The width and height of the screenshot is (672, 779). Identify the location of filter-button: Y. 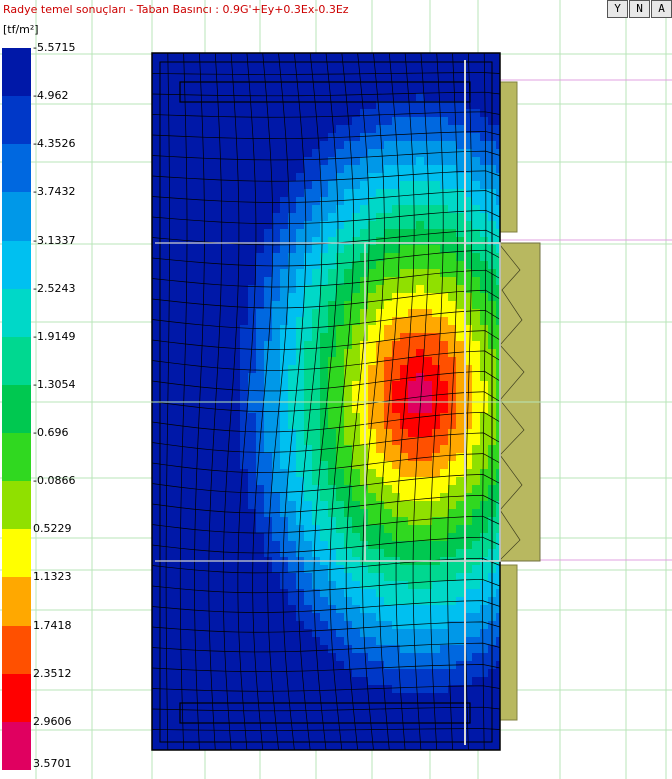
(617, 9).